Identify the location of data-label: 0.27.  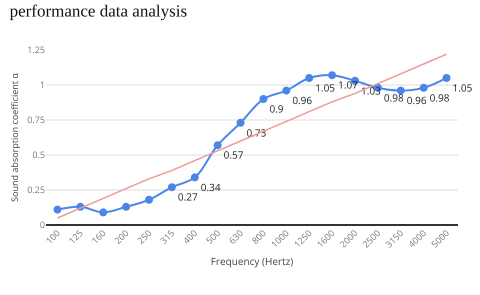
(188, 197).